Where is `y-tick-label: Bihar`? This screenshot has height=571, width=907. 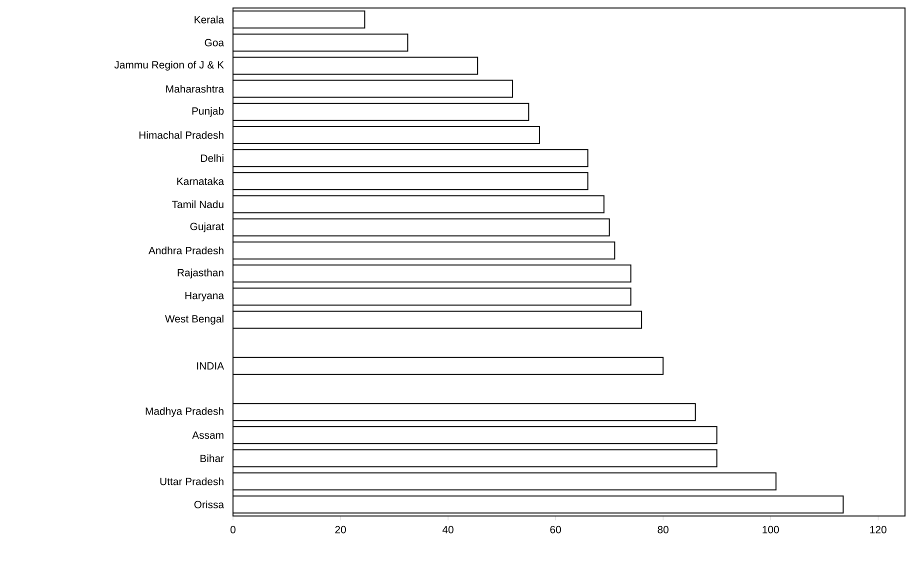
y-tick-label: Bihar is located at coordinates (212, 458).